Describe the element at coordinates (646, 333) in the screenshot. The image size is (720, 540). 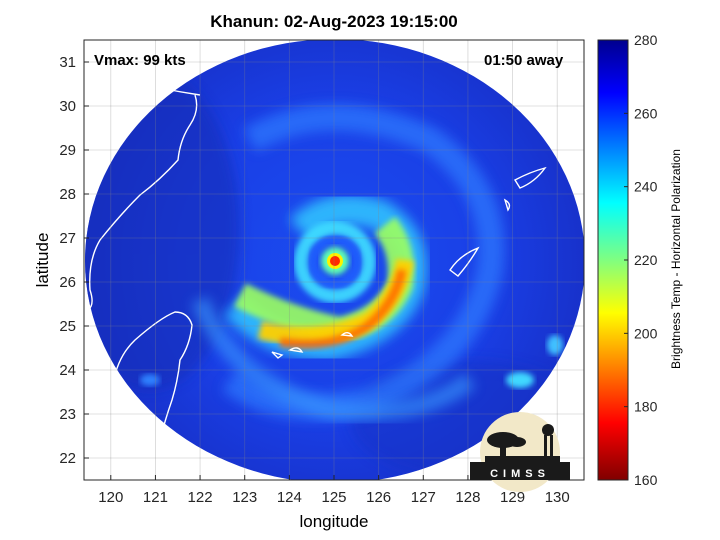
I see `colorbar-tick-label: 200` at that location.